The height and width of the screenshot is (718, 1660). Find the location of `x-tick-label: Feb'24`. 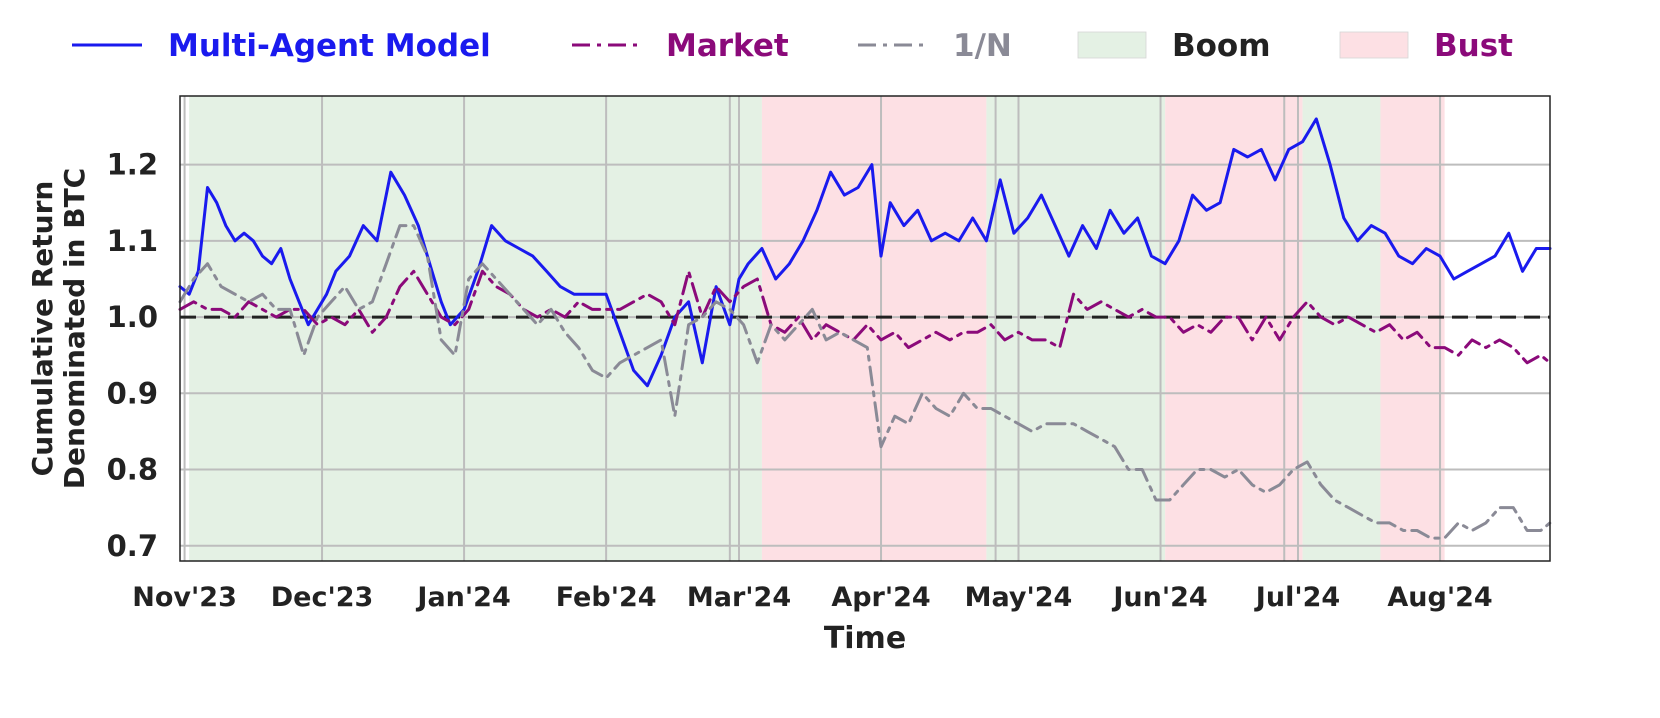

x-tick-label: Feb'24 is located at coordinates (606, 597).